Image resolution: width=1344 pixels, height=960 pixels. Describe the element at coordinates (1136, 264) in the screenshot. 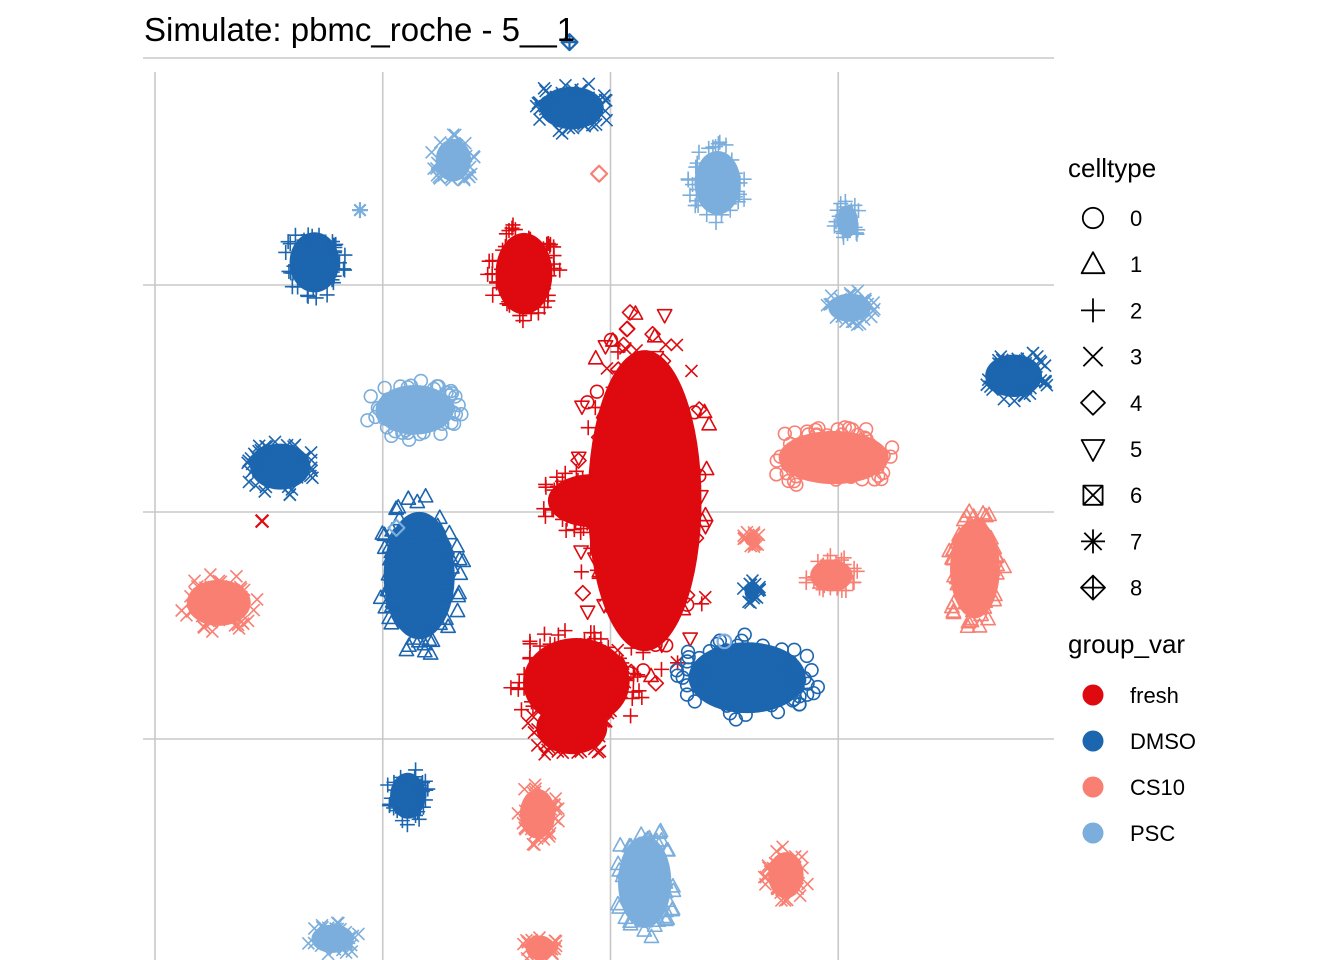

I see `legend-shape-label-1: 1` at that location.